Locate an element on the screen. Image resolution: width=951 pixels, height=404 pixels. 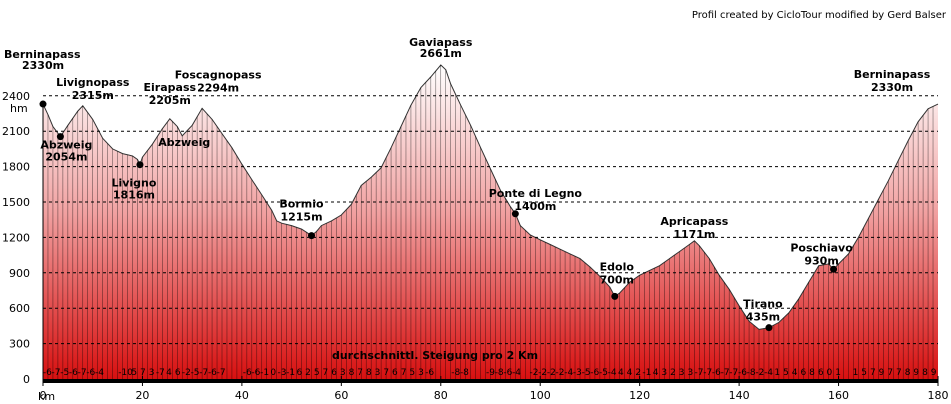
x-tick-label: 60 is located at coordinates (341, 395).